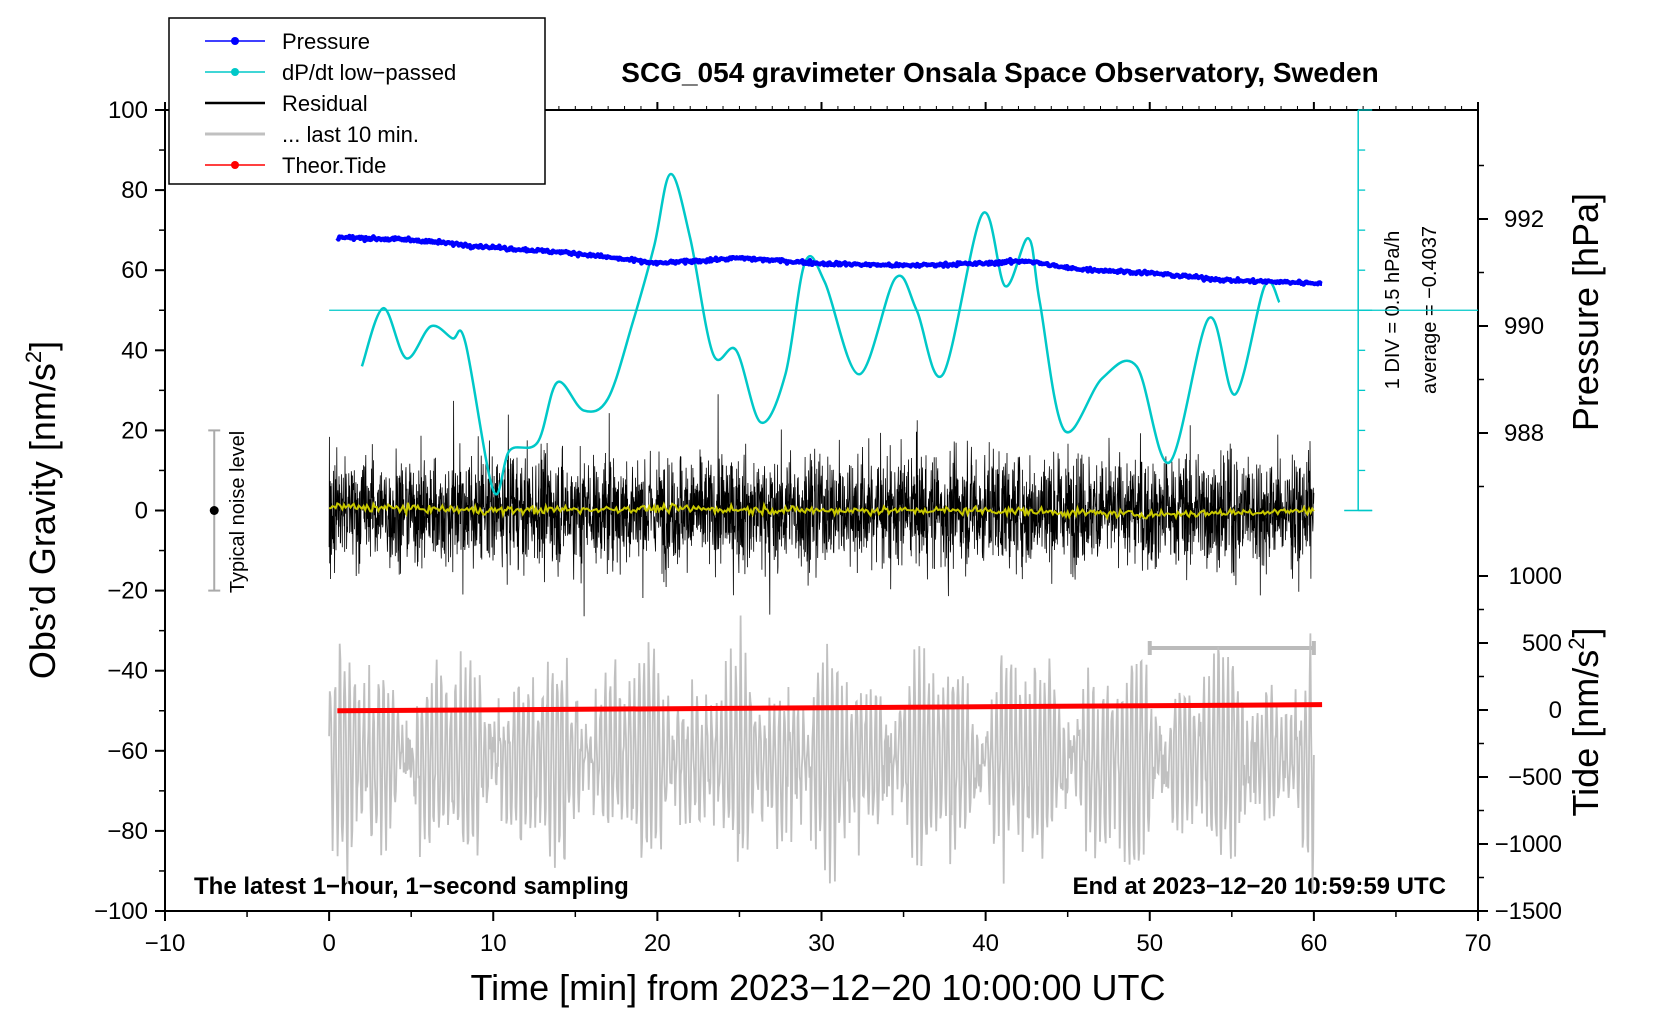 This screenshot has height=1020, width=1660. Describe the element at coordinates (1524, 326) in the screenshot. I see `pressure-tick-label: 990` at that location.